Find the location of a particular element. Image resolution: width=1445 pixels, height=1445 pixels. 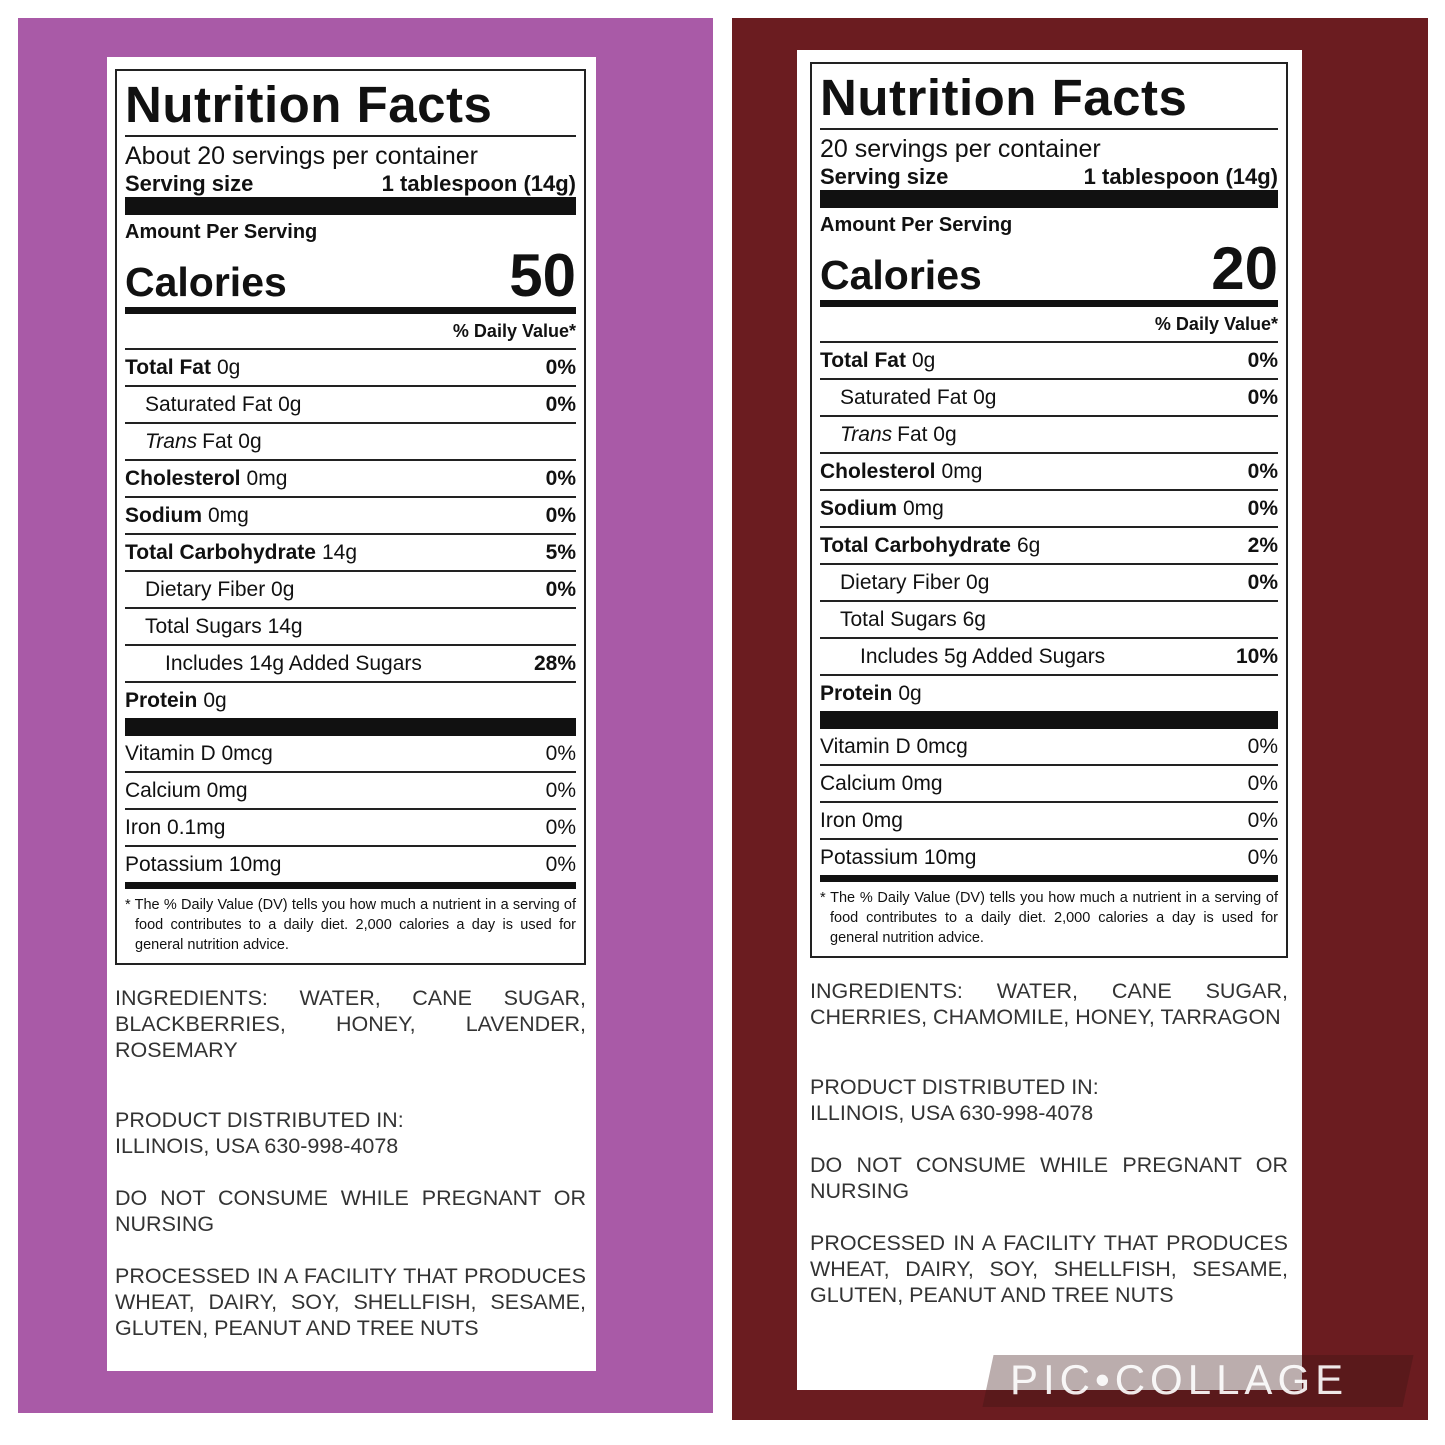

nutrient-name: Protein 0g is located at coordinates (871, 694).